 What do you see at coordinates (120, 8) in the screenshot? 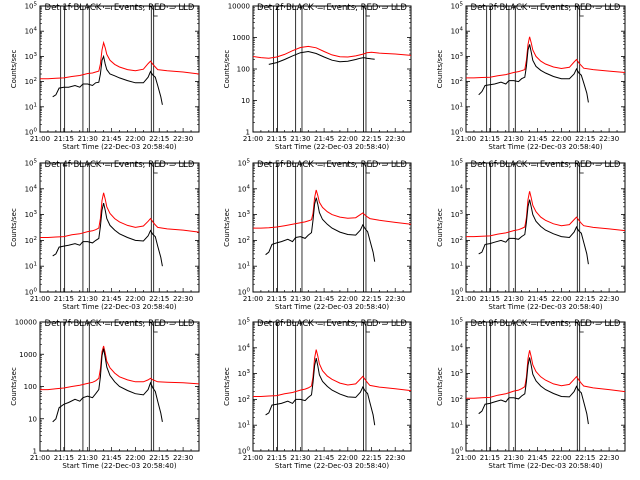
I see `chart-title: Det 1f BLACK = Events, RED = LLD` at bounding box center [120, 8].